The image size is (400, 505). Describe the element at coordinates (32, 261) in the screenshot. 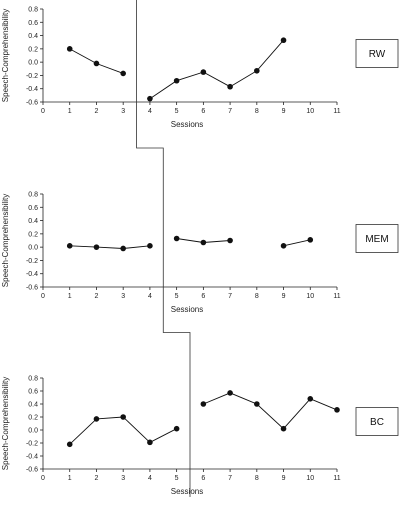

I see `panel-2-y-tick-label: -0.2` at that location.